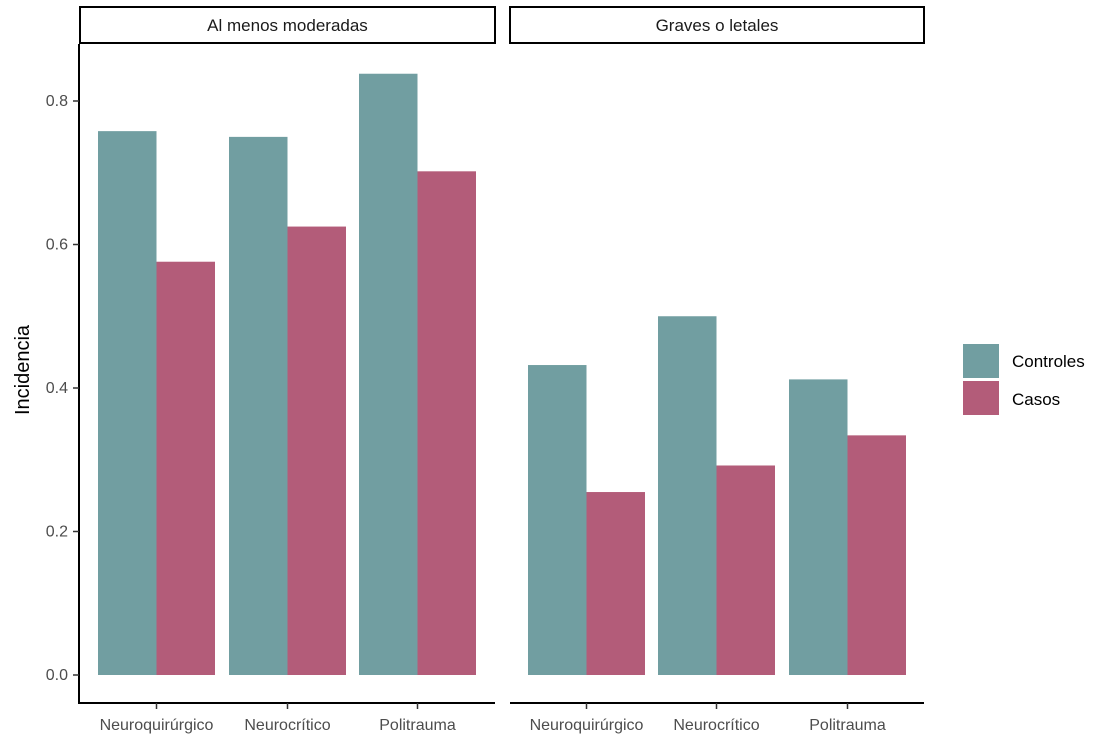 This screenshot has width=1103, height=738. What do you see at coordinates (23, 369) in the screenshot?
I see `y-axis-title: Incidencia` at bounding box center [23, 369].